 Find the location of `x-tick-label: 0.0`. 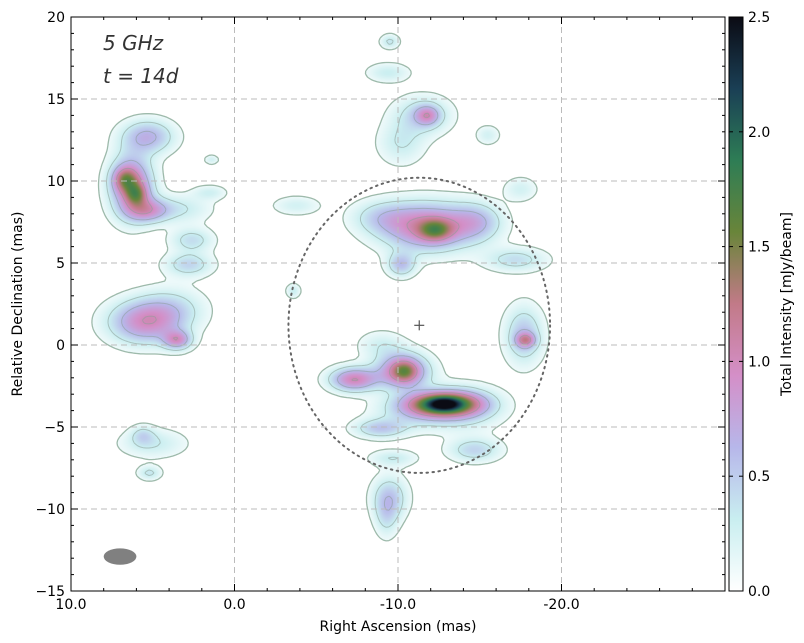

x-tick-label: 0.0 is located at coordinates (234, 605).